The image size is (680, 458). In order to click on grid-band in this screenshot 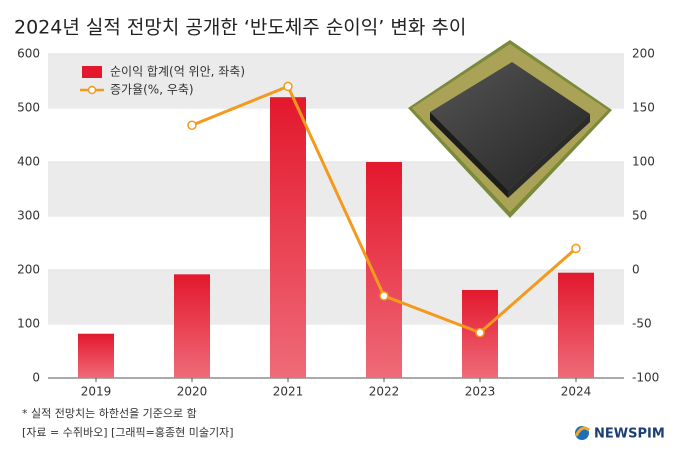, I will do `click(336, 297)`.